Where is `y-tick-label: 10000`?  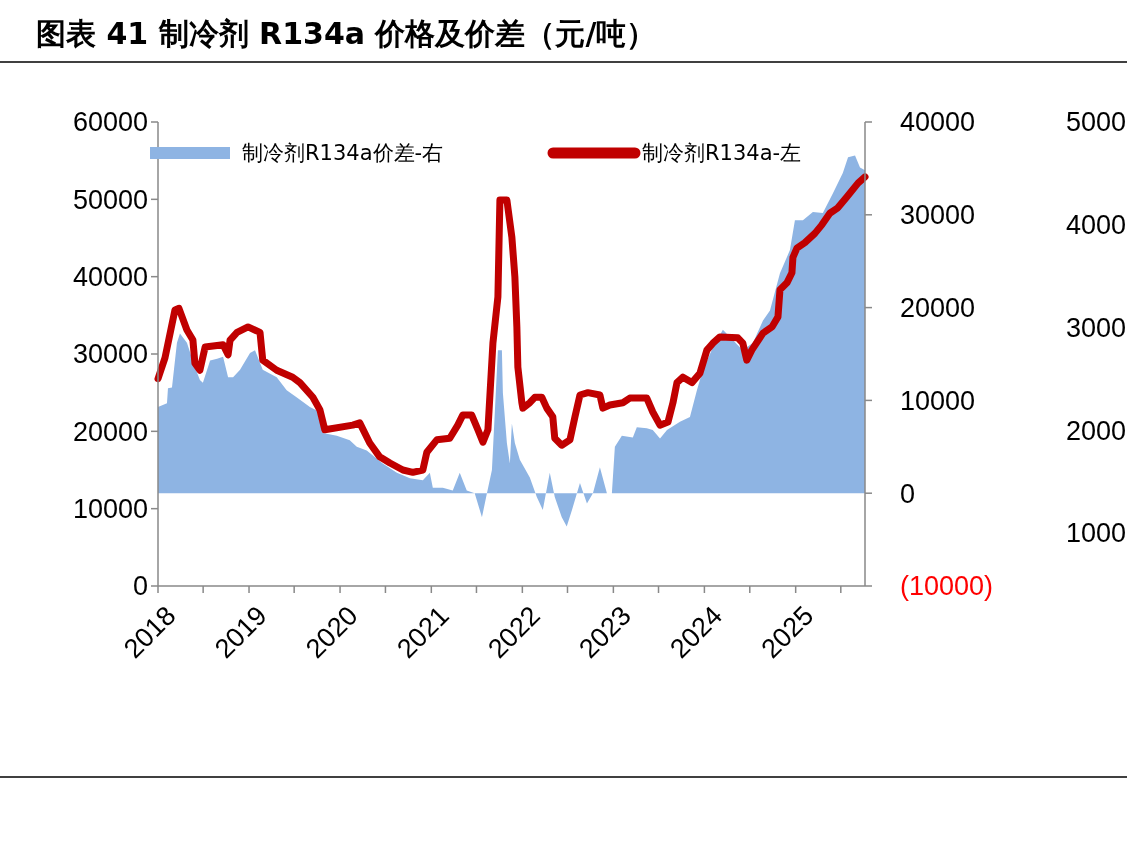
y-tick-label: 10000 is located at coordinates (110, 509).